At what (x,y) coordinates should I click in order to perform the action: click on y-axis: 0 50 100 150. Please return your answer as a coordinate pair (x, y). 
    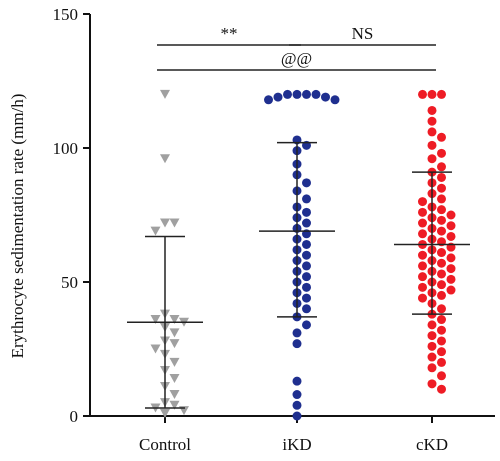
    Looking at the image, I should click on (72, 215).